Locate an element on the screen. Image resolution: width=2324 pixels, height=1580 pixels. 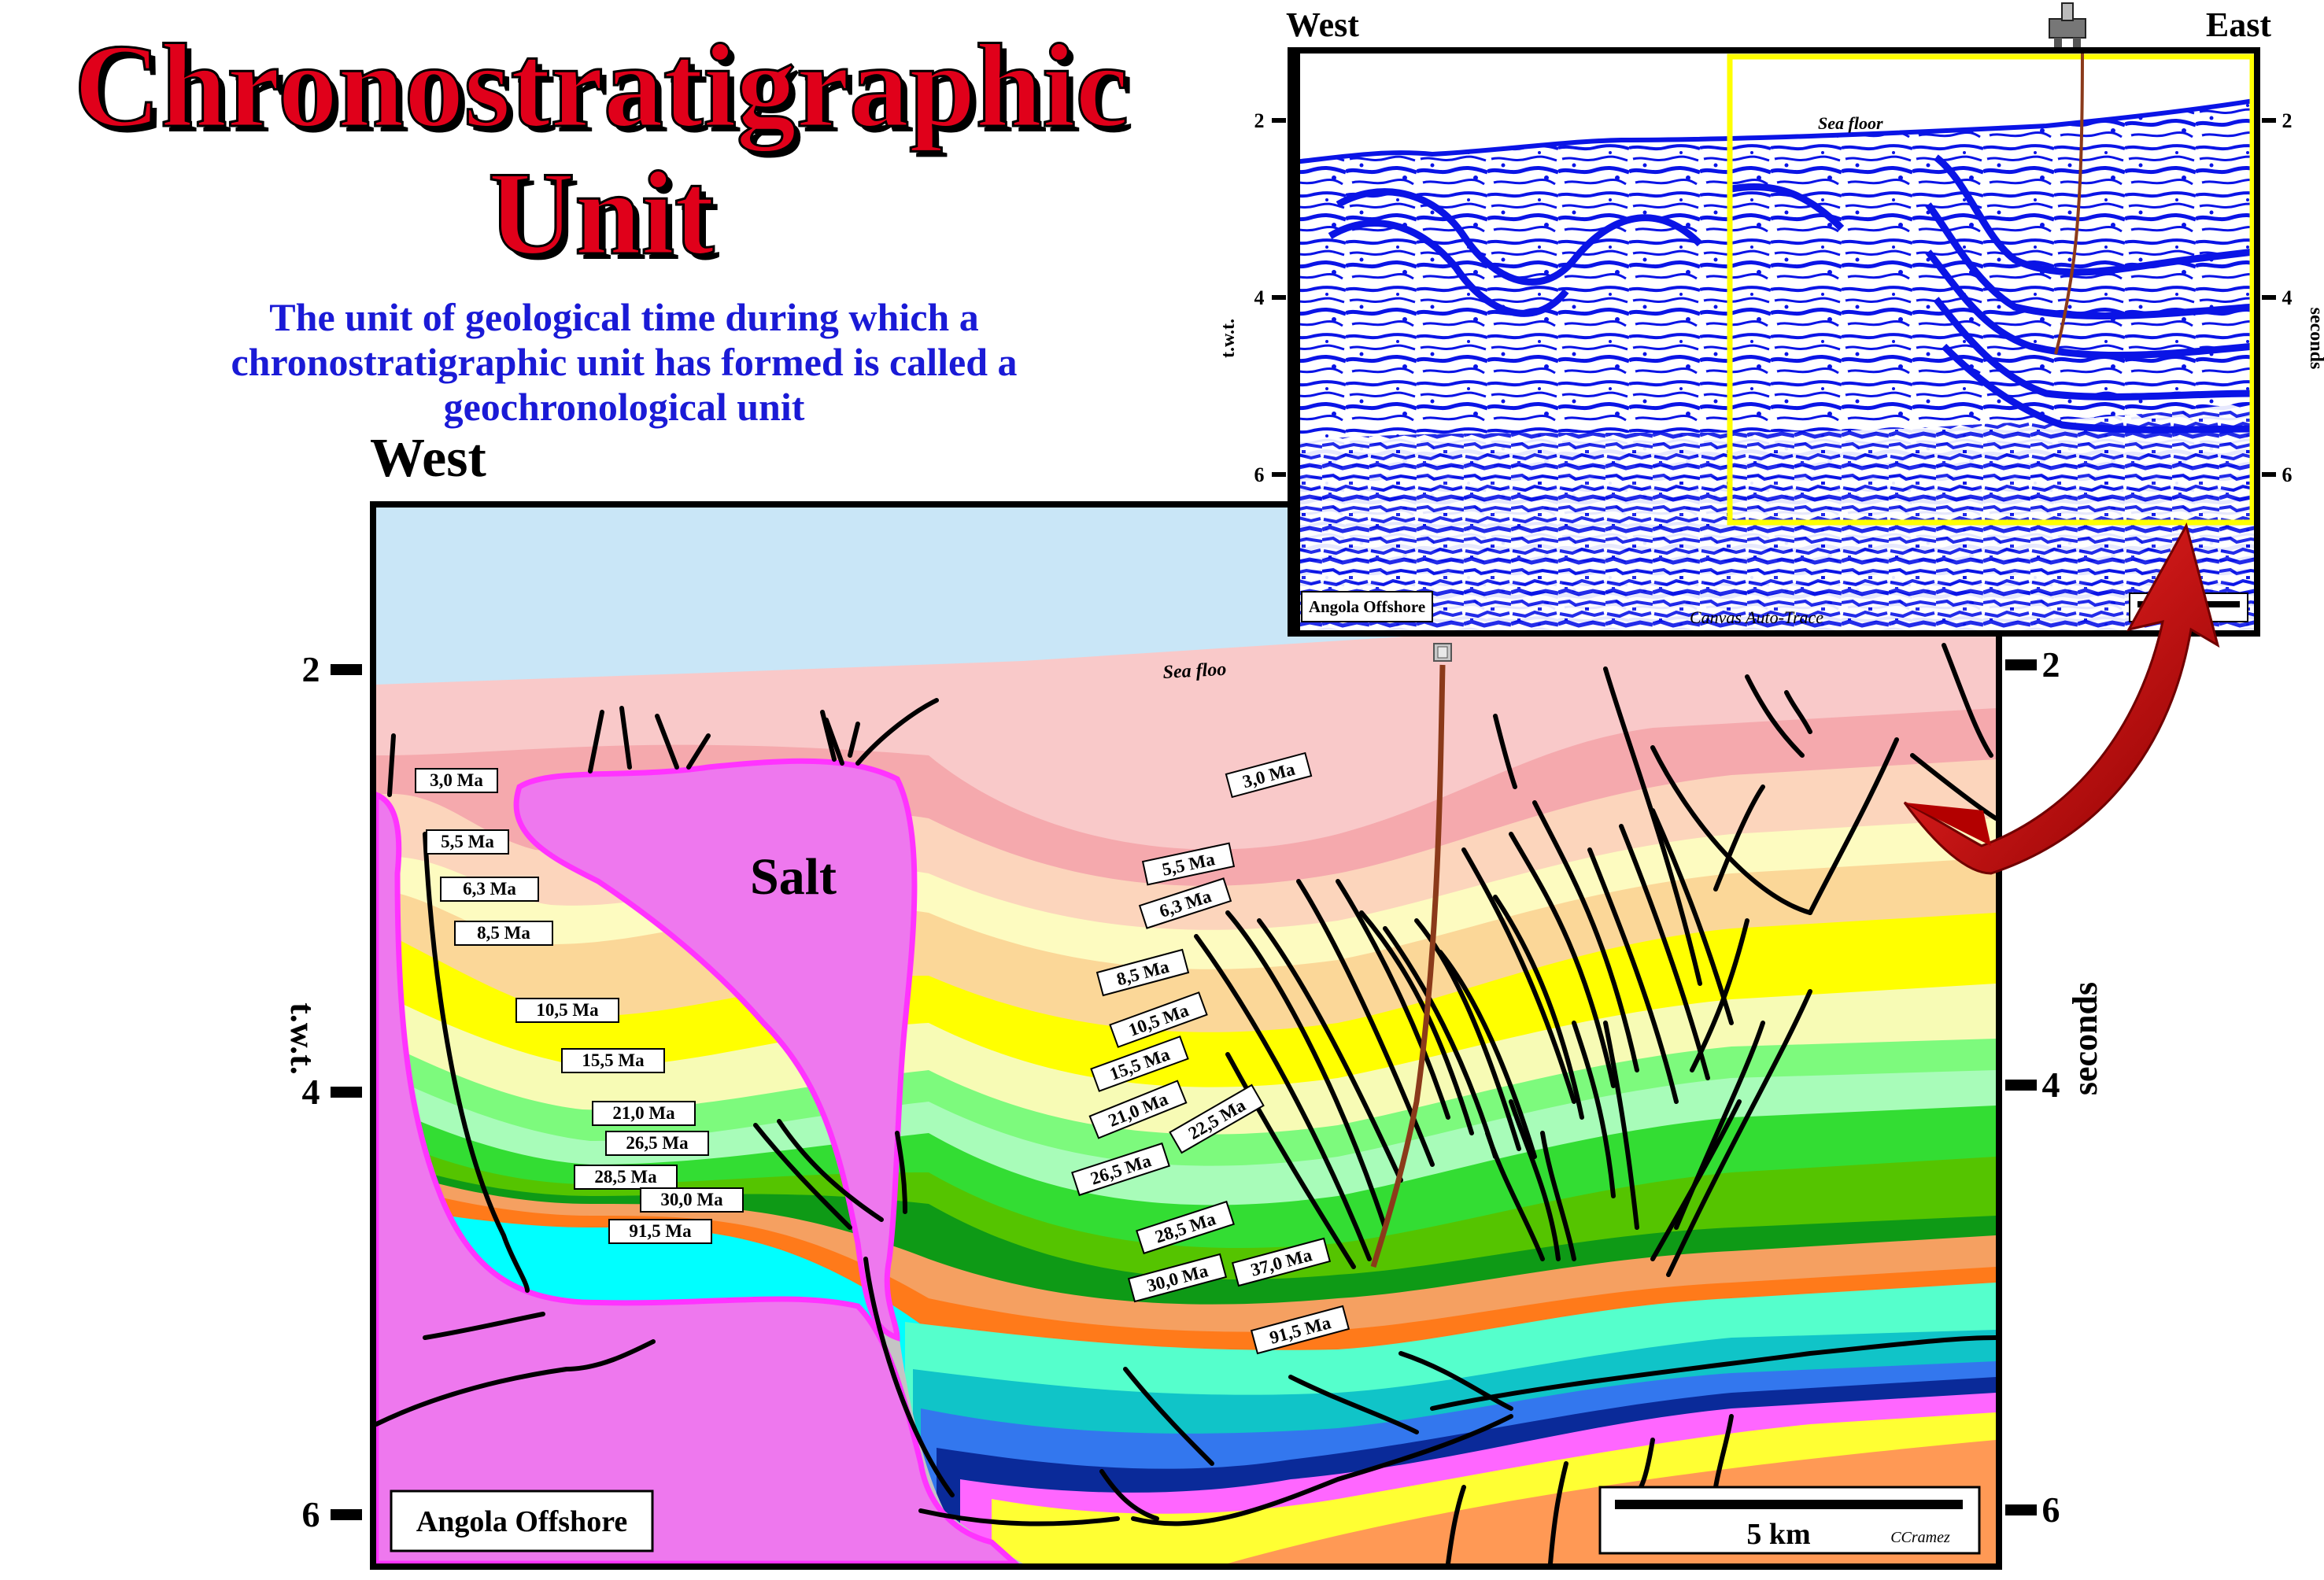
inset-well-trajectory is located at coordinates (2069, 204).